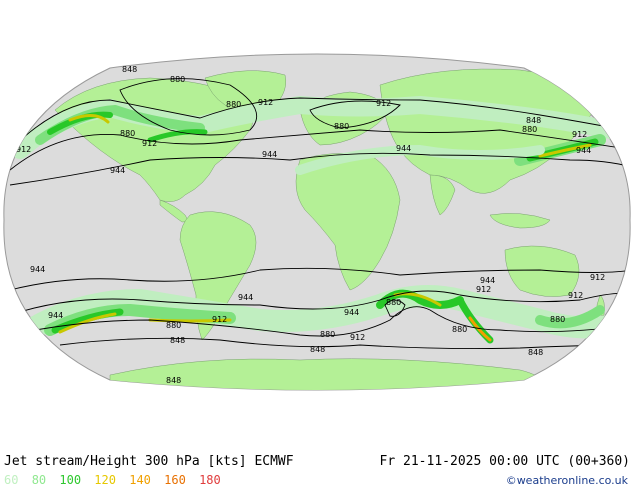 The width and height of the screenshot is (634, 490). What do you see at coordinates (39, 480) in the screenshot?
I see `legend-item-80: 80` at bounding box center [39, 480].